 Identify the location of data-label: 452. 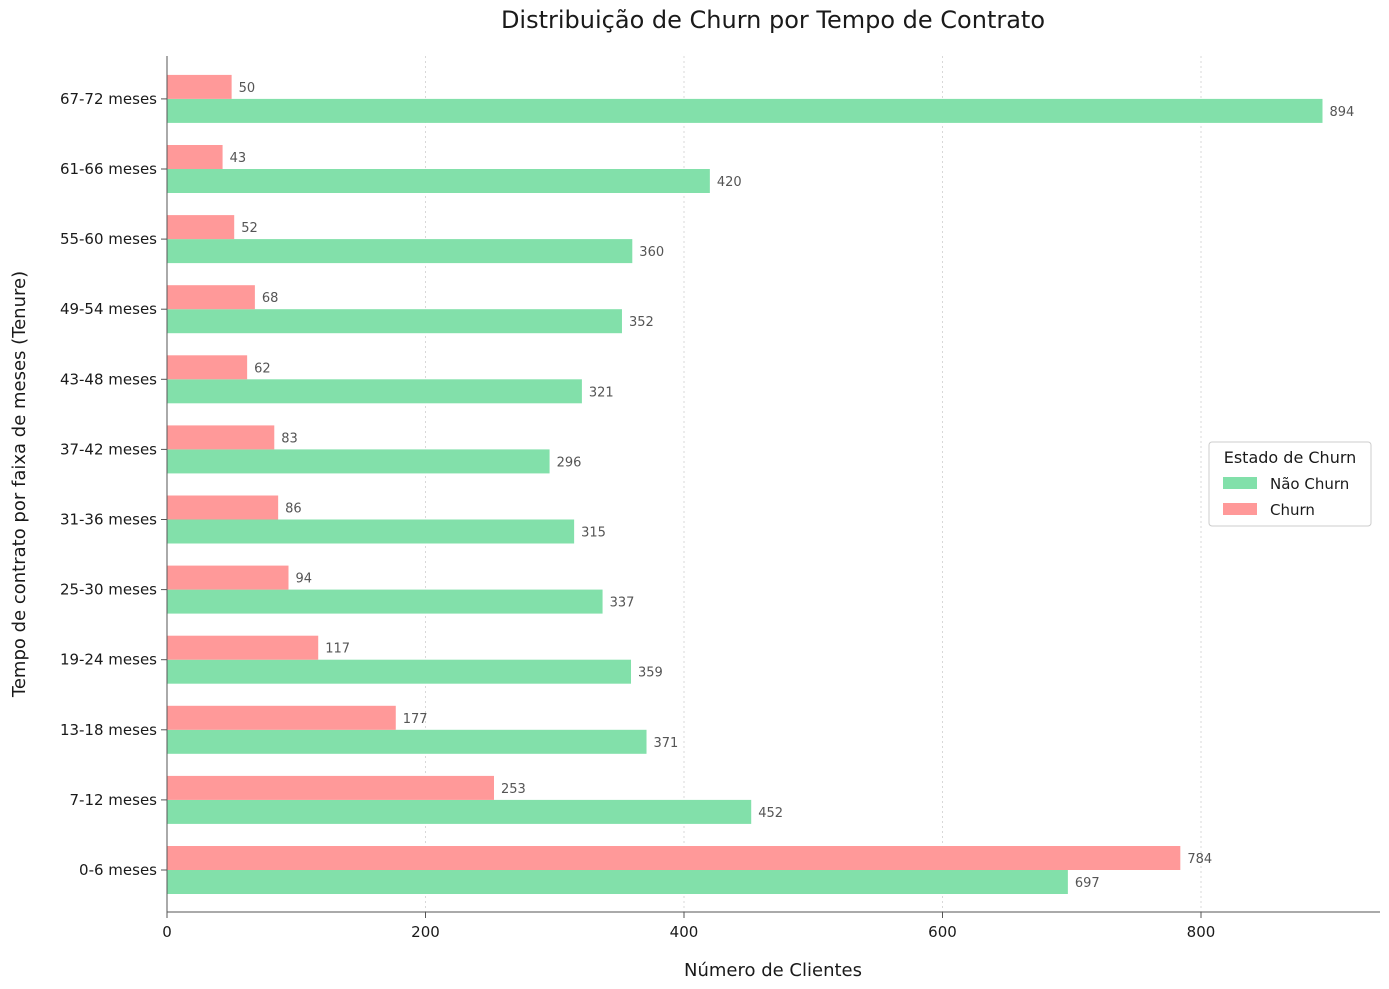
(770, 813).